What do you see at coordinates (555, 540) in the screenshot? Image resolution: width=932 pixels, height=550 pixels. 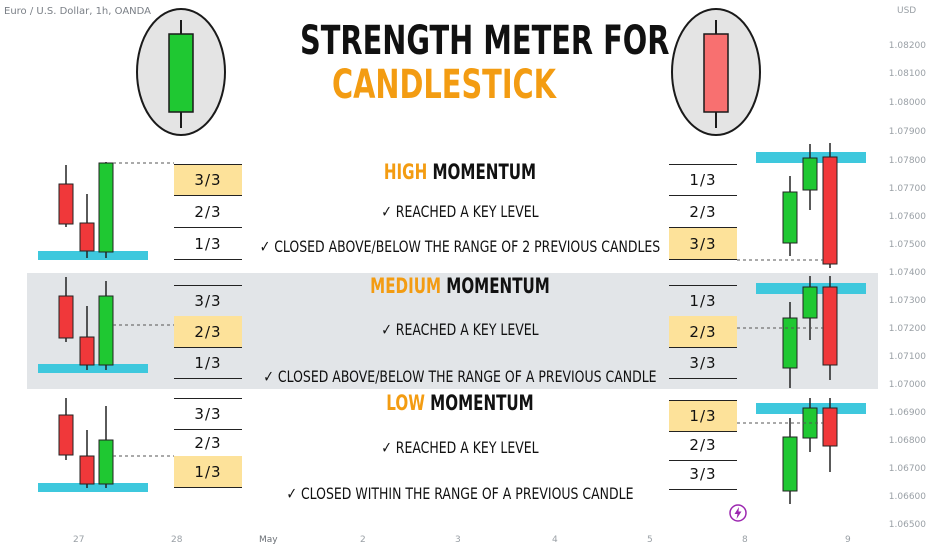 I see `time-tick: 4` at bounding box center [555, 540].